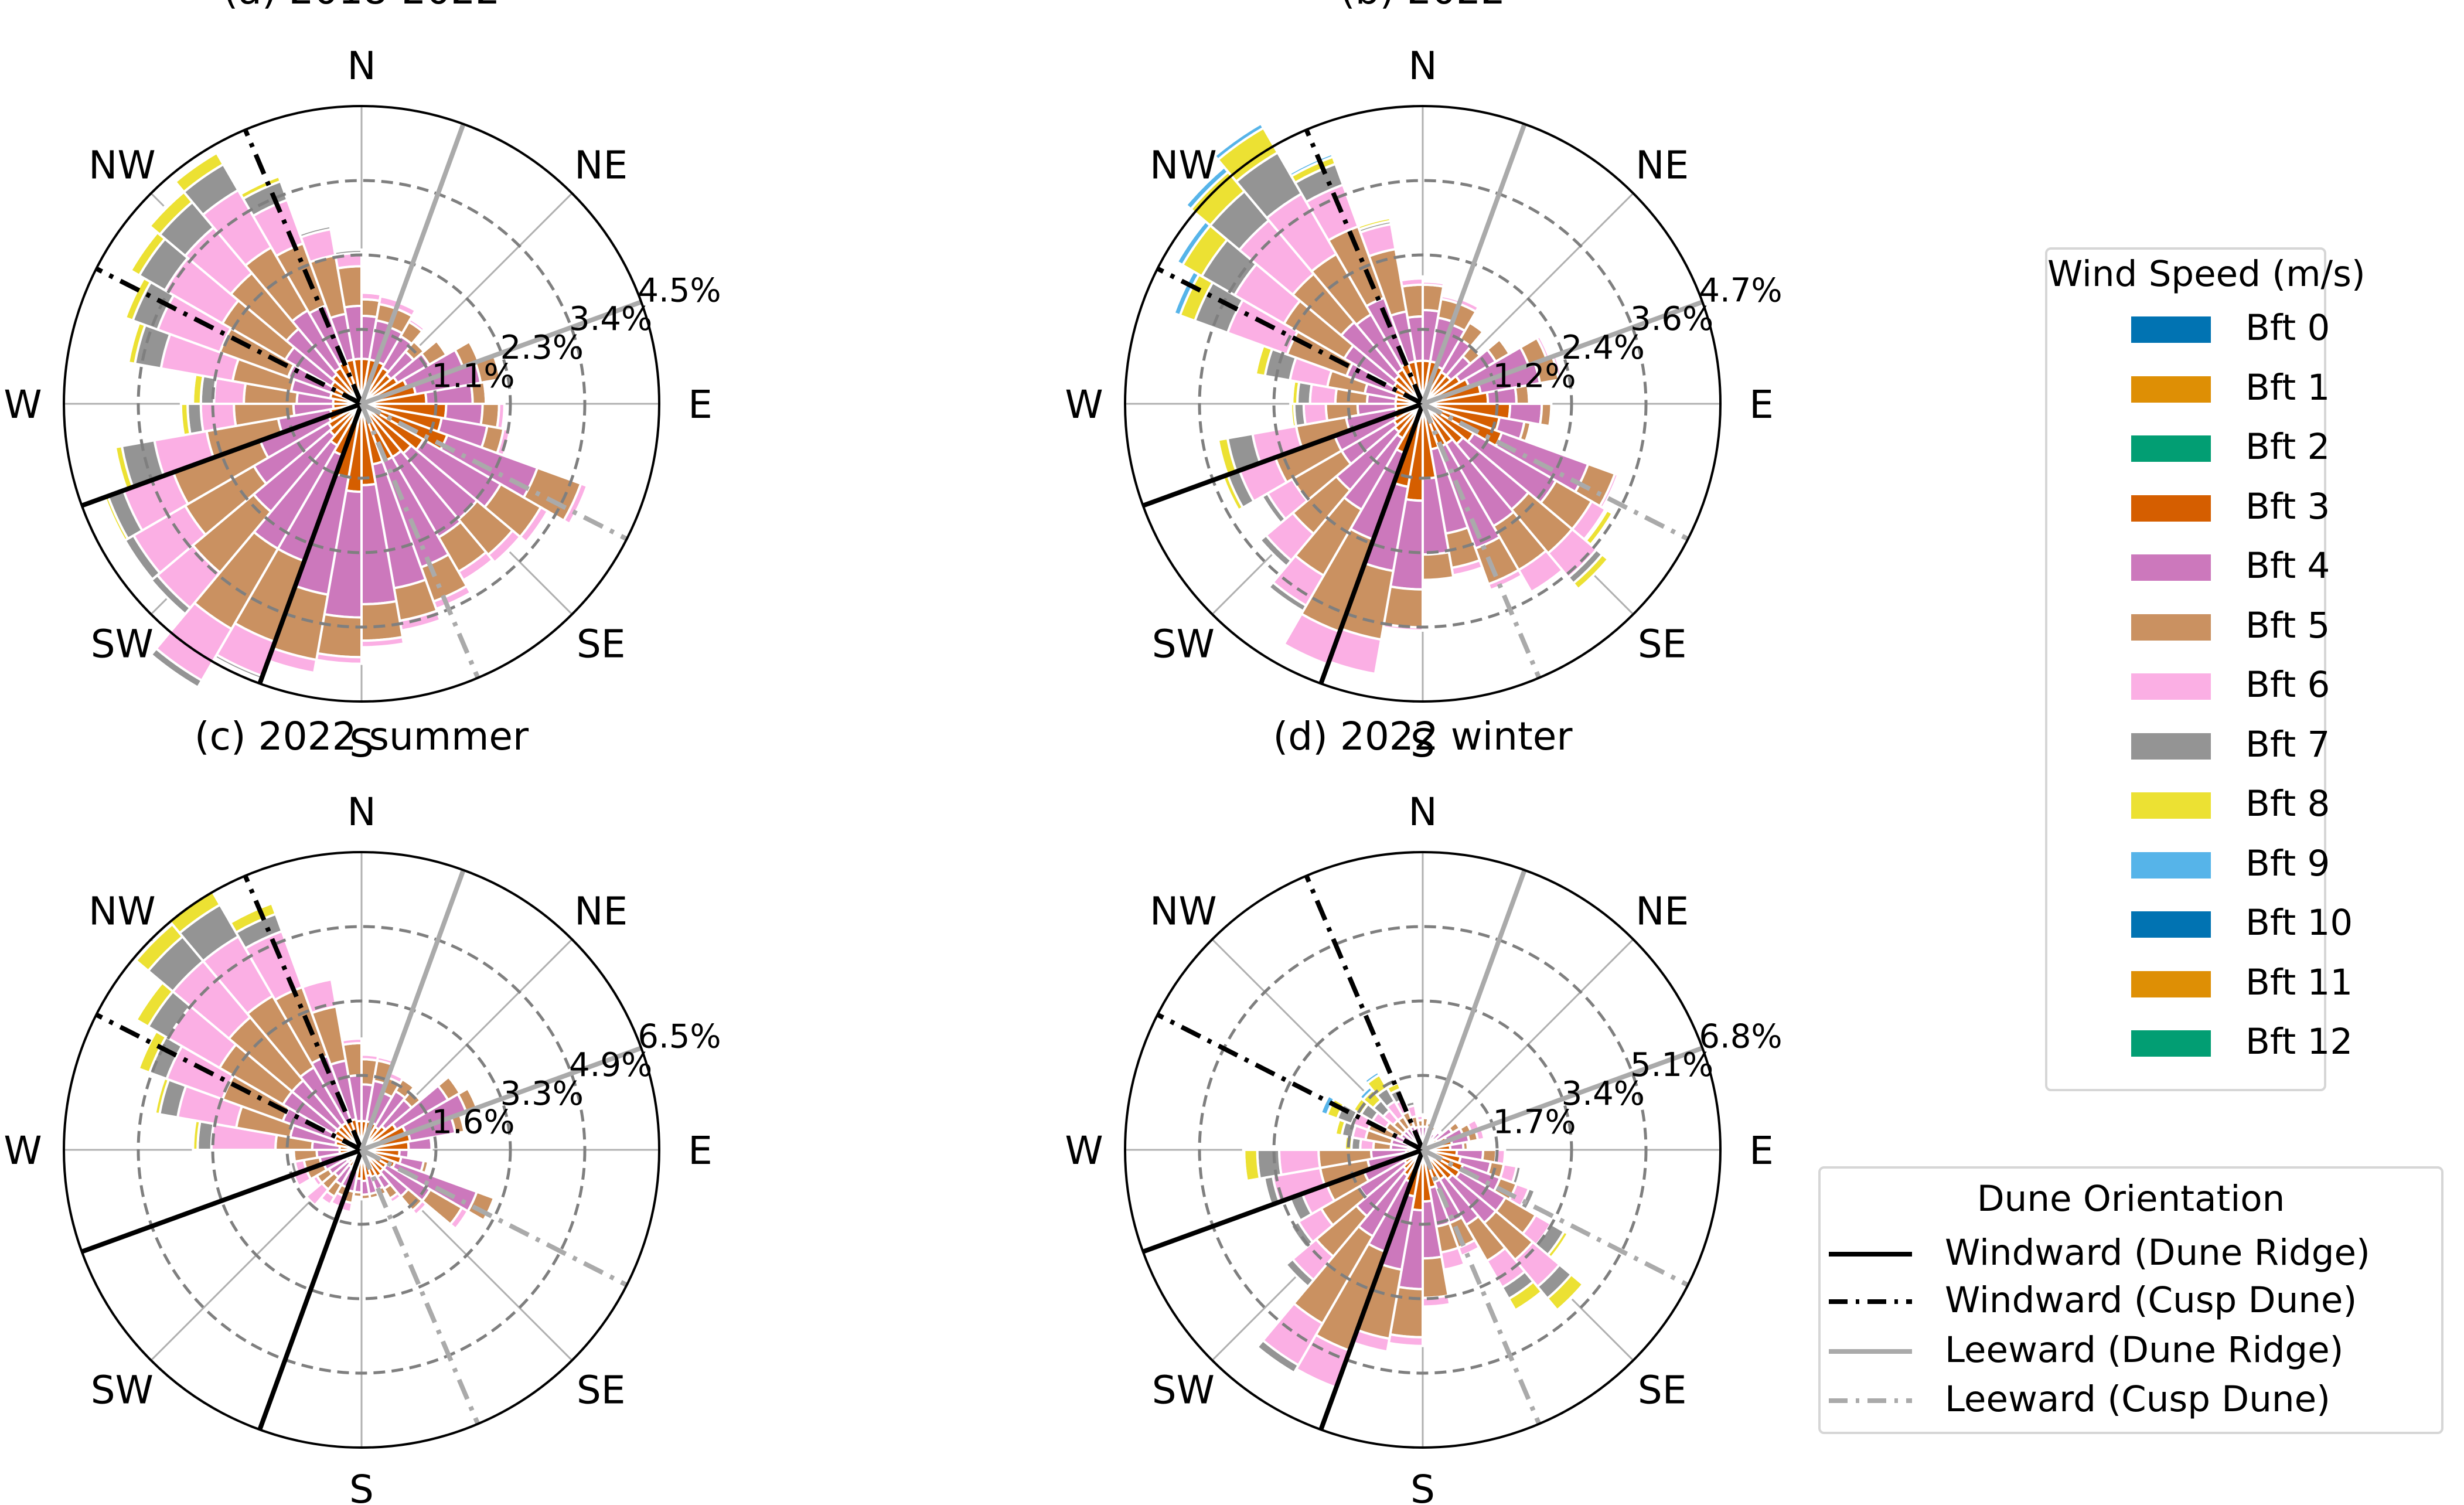 The image size is (2464, 1505). I want to click on legend-label: Leeward (Cusp Dune), so click(2137, 1399).